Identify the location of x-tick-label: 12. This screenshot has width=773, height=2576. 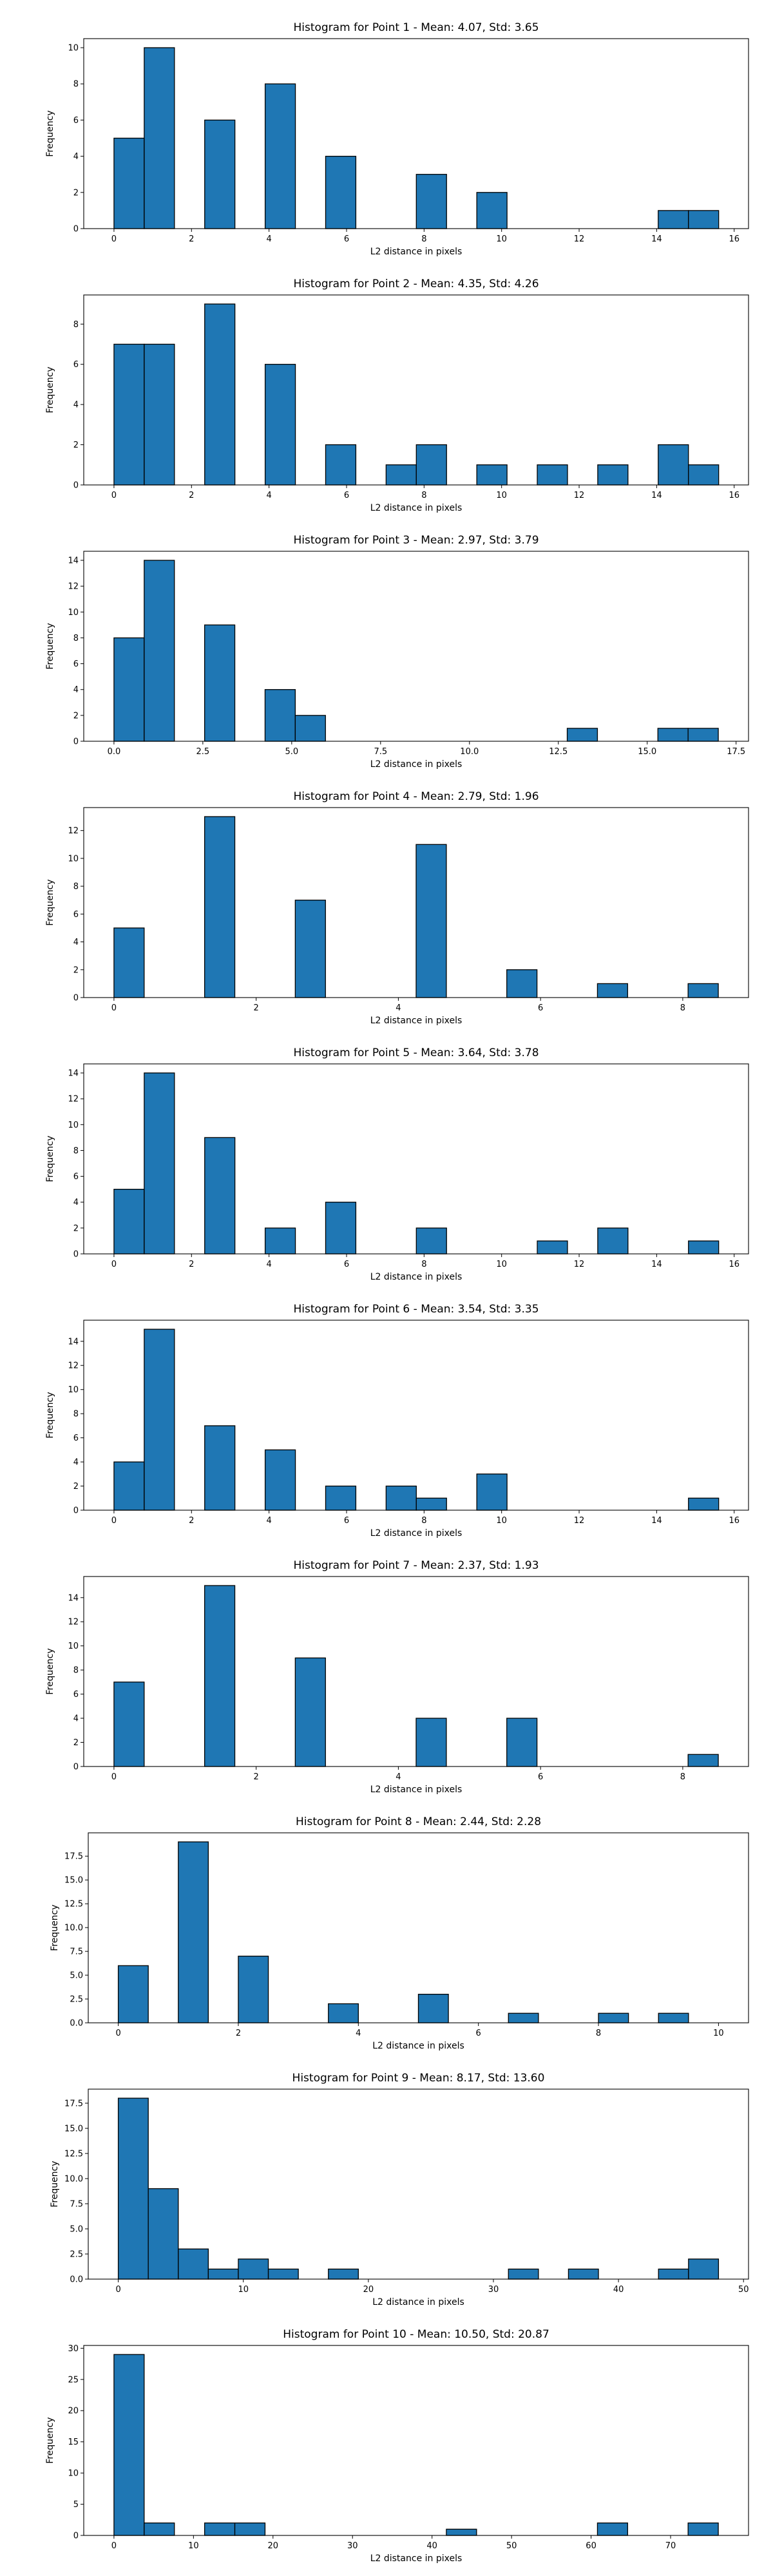
(579, 1521).